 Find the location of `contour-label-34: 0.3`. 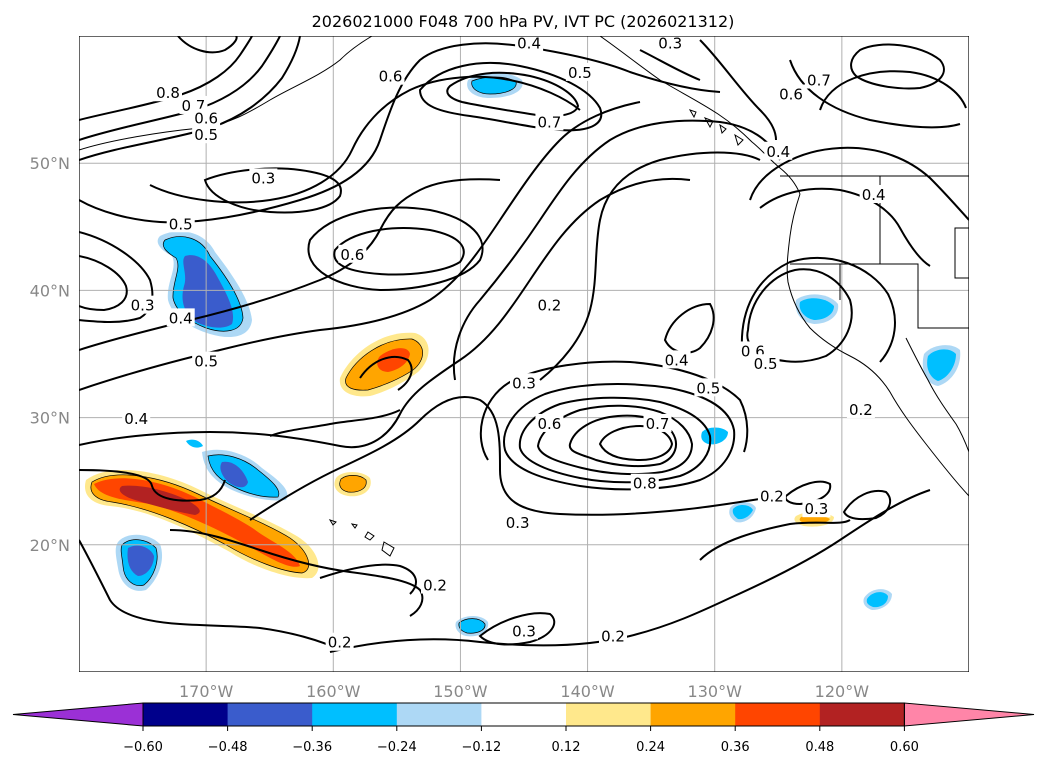

contour-label-34: 0.3 is located at coordinates (524, 631).